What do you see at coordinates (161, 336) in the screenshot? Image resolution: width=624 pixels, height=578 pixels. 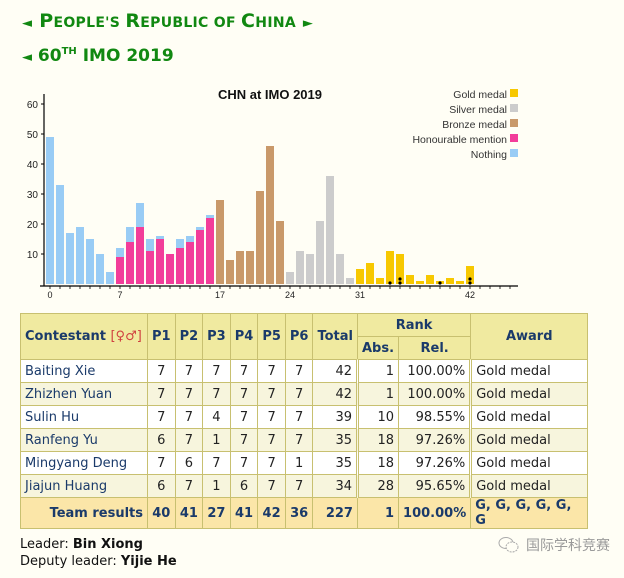 I see `p1-header: P1` at bounding box center [161, 336].